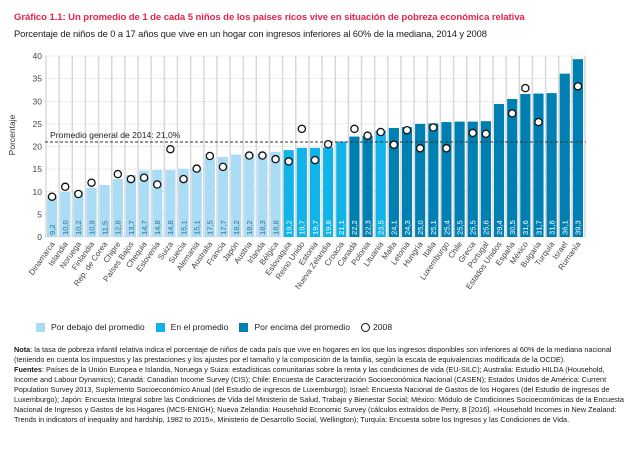 Image resolution: width=634 pixels, height=463 pixels. I want to click on bar-value-label: 10,0, so click(65, 227).